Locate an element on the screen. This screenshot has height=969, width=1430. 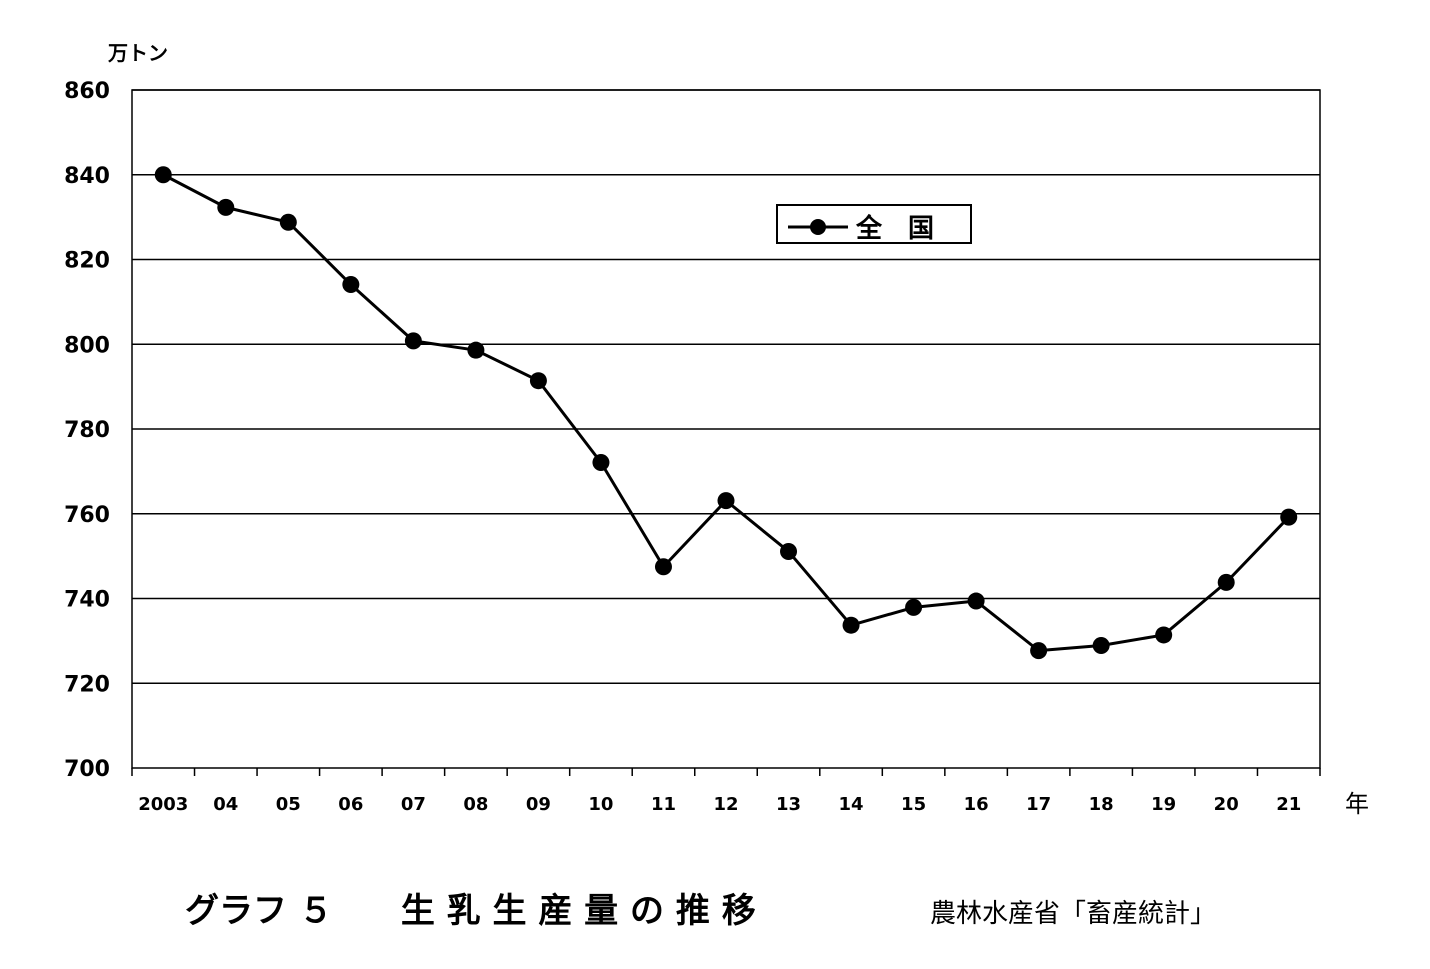
x-tick-label: 06 is located at coordinates (350, 804).